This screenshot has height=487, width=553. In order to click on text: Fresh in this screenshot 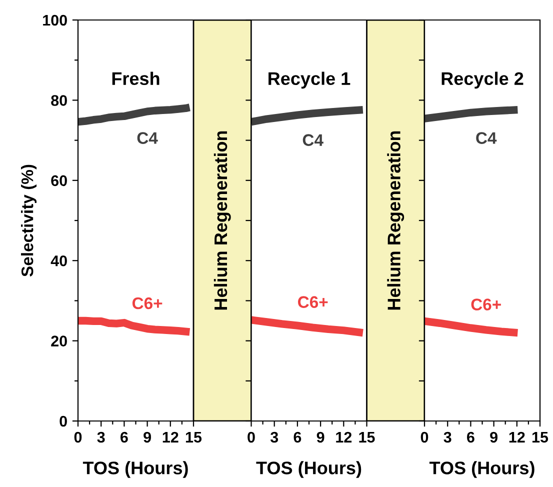, I will do `click(136, 78)`.